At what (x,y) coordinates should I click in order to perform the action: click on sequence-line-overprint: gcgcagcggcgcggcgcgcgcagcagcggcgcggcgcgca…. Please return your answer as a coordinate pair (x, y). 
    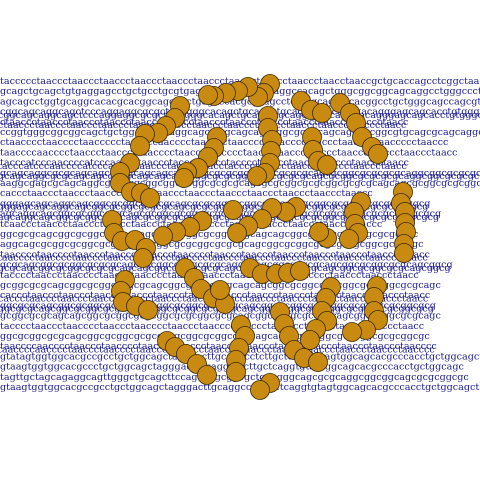
    Looking at the image, I should click on (225, 268).